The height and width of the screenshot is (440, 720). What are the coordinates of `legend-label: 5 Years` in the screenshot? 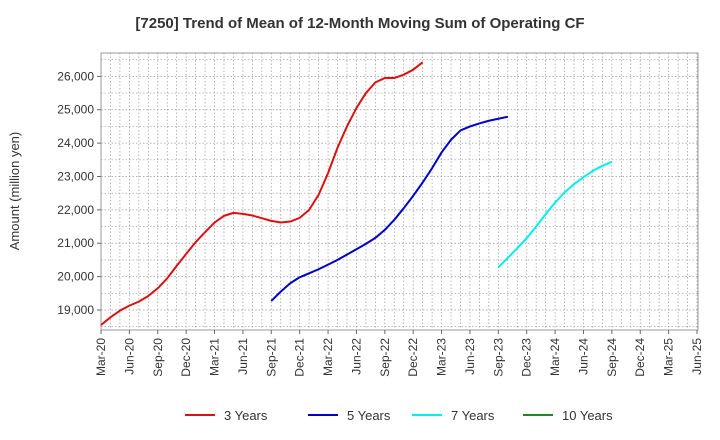 It's located at (369, 415).